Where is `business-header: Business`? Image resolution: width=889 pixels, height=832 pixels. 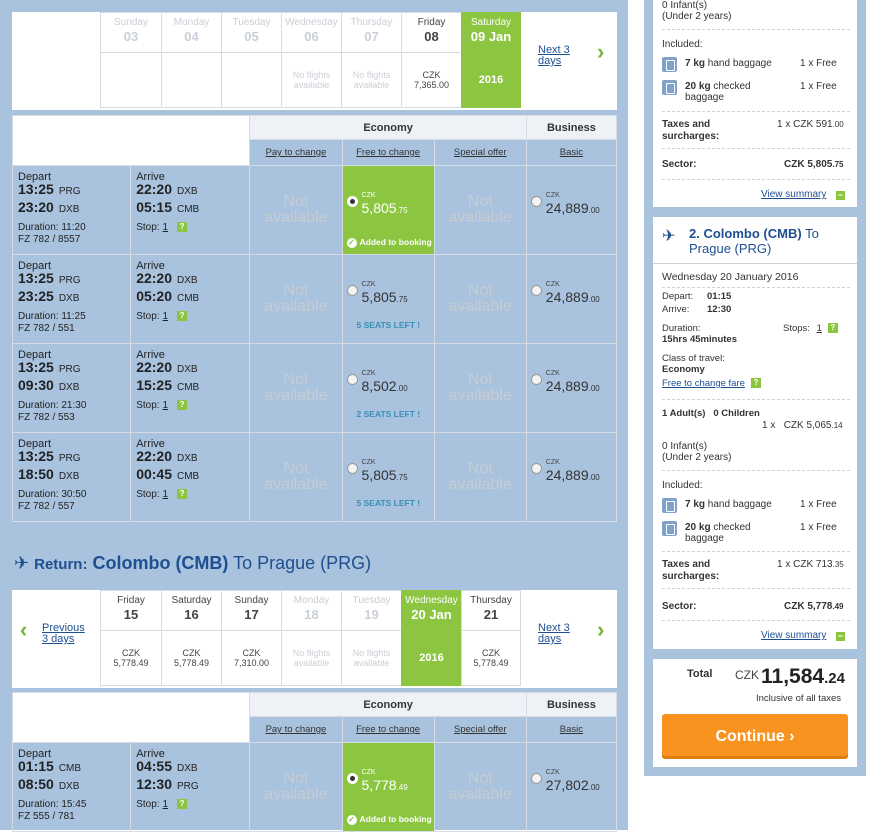 business-header: Business is located at coordinates (571, 704).